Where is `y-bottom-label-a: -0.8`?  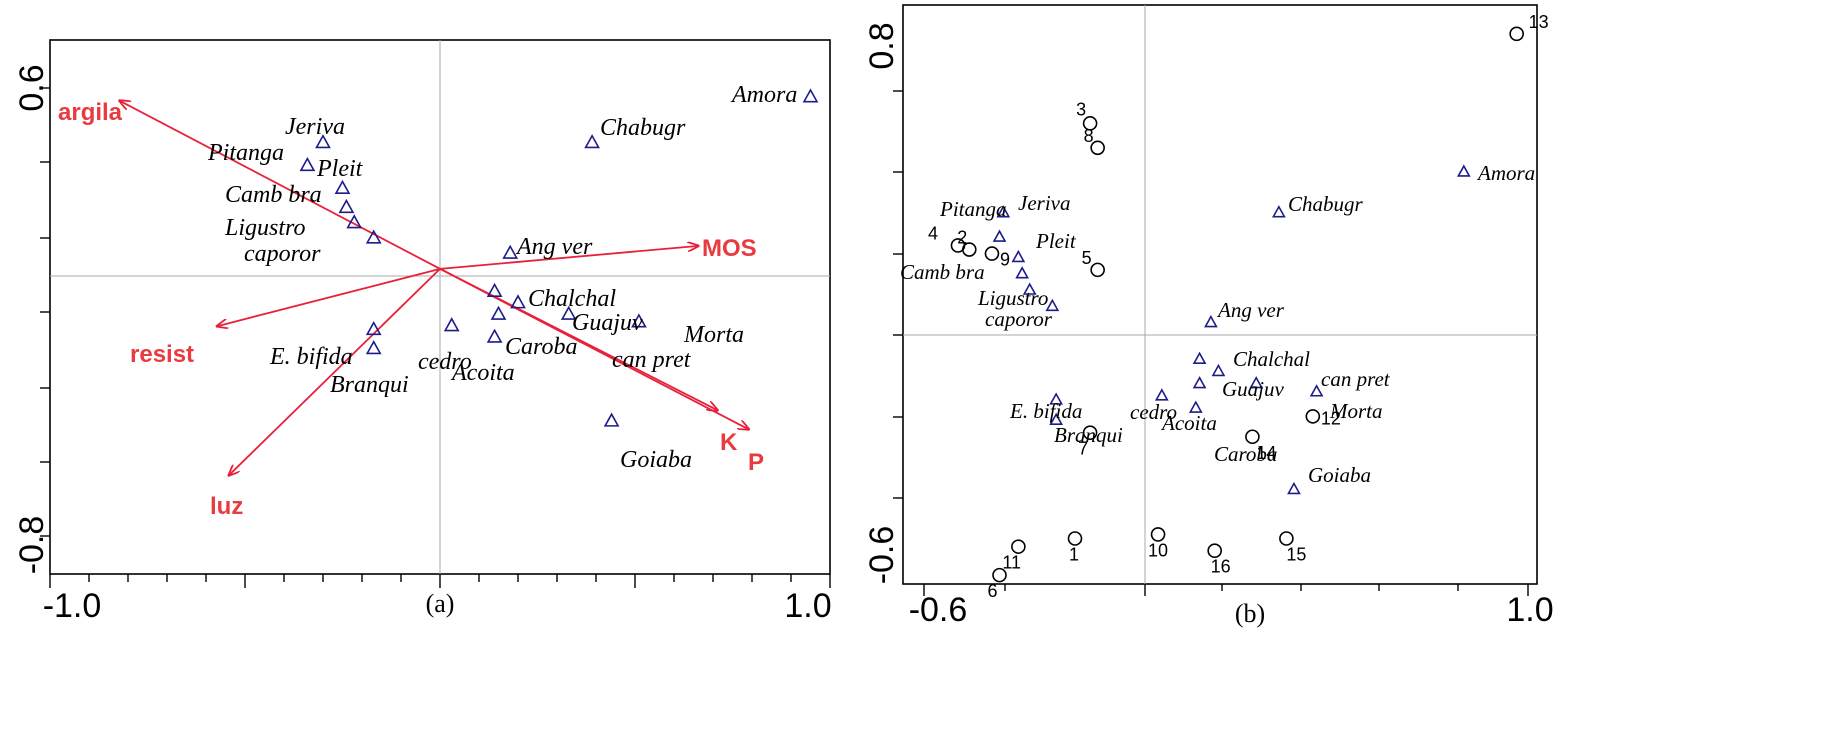
y-bottom-label-a: -0.8 is located at coordinates (32, 545).